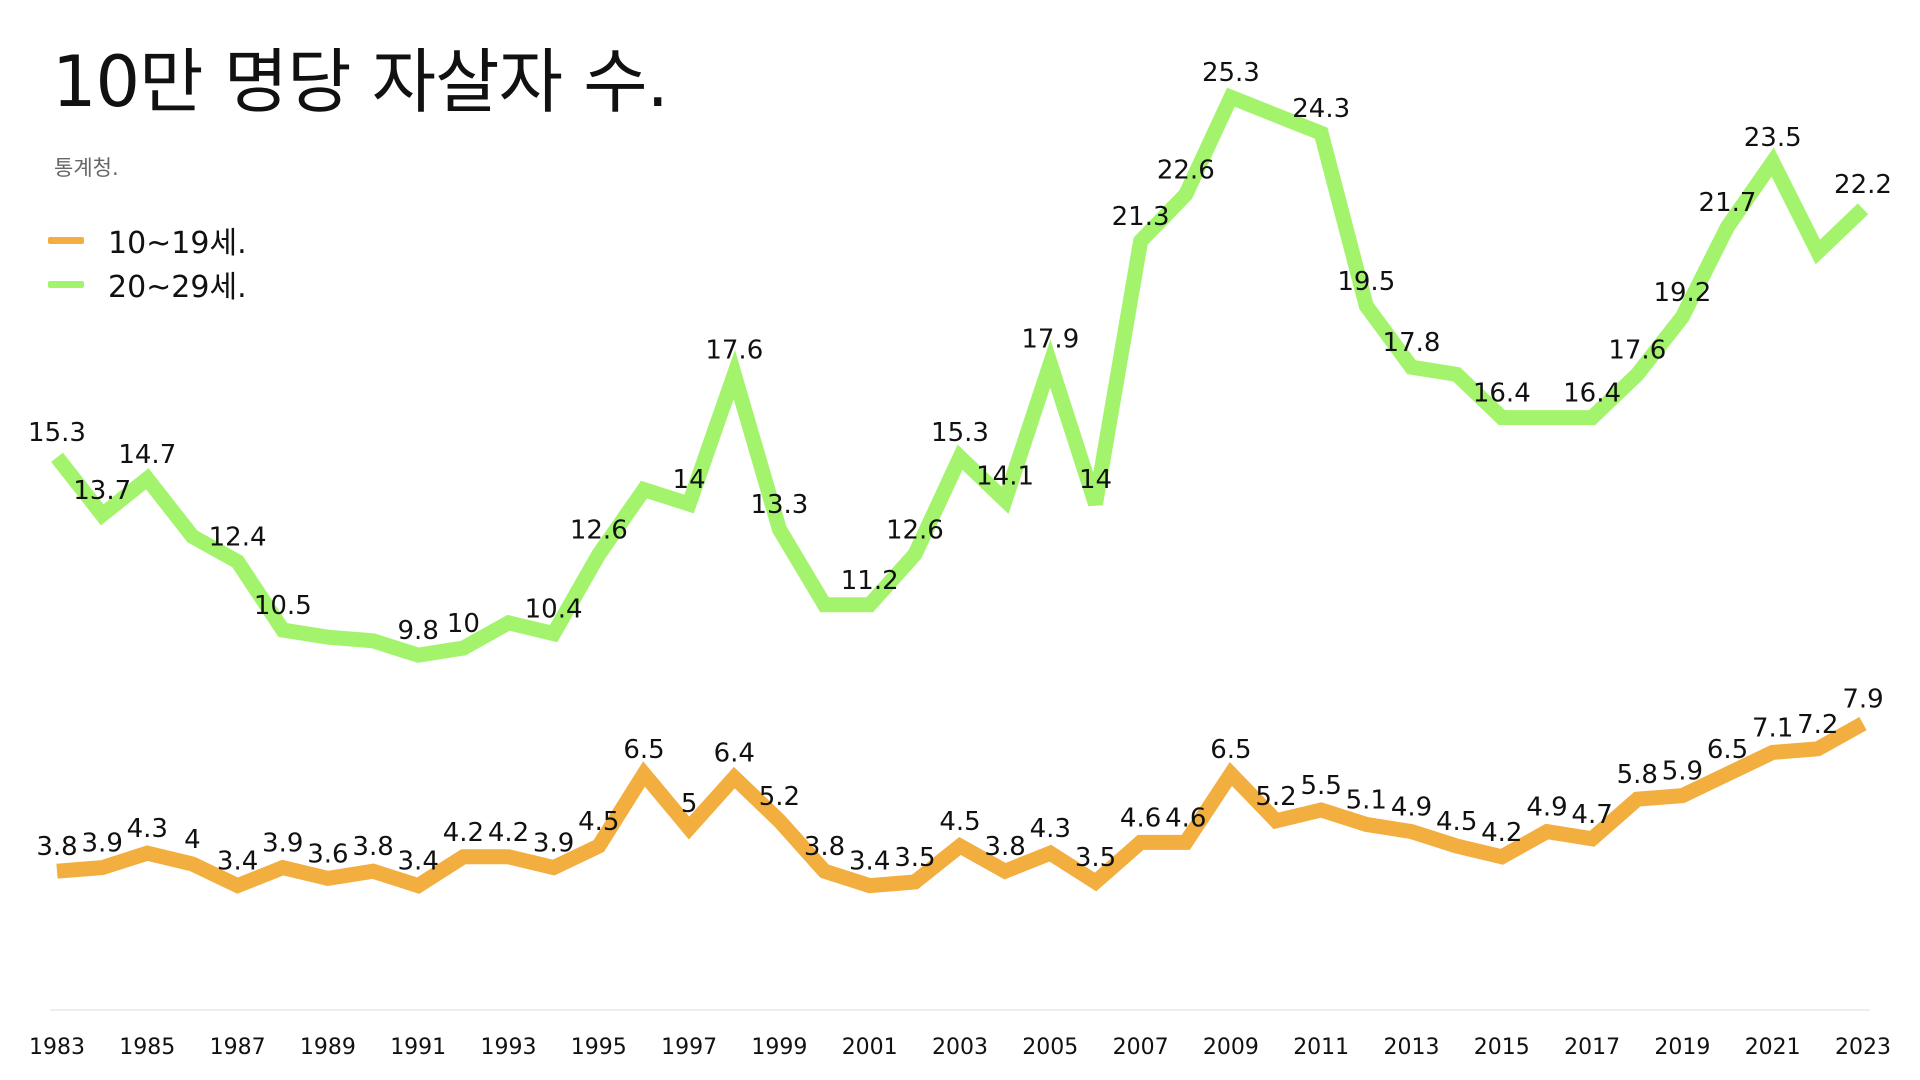 The width and height of the screenshot is (1920, 1080). I want to click on x-tick-label: 1997, so click(689, 1047).